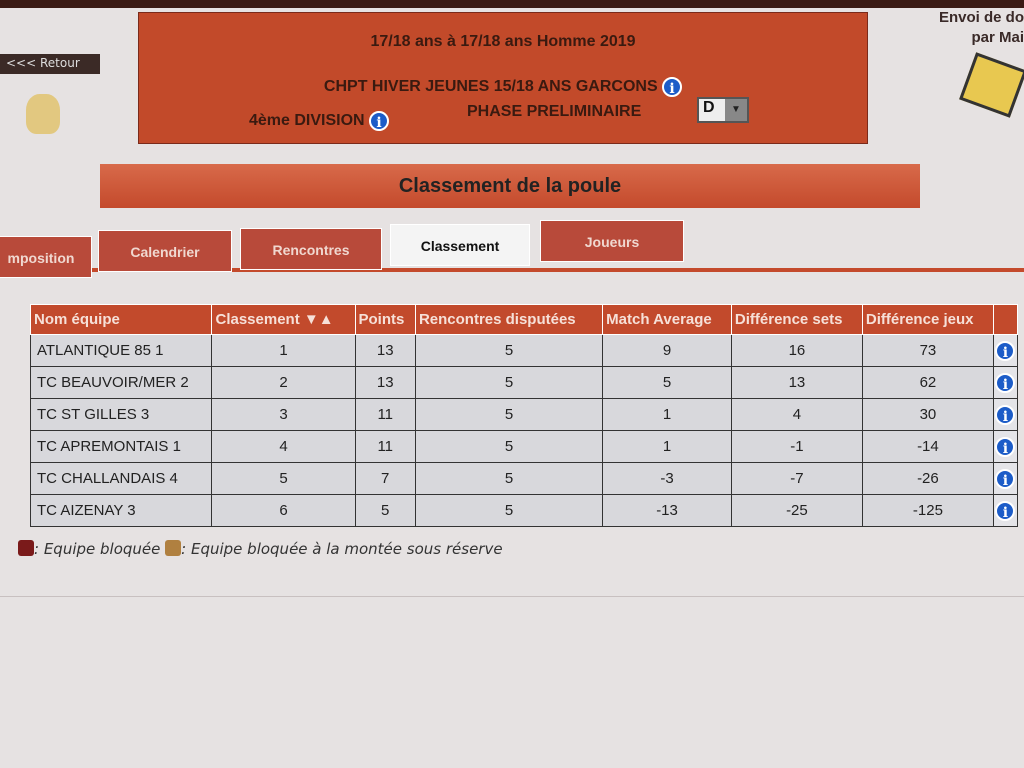 The image size is (1024, 768). What do you see at coordinates (796, 446) in the screenshot?
I see `set-difference: -1` at bounding box center [796, 446].